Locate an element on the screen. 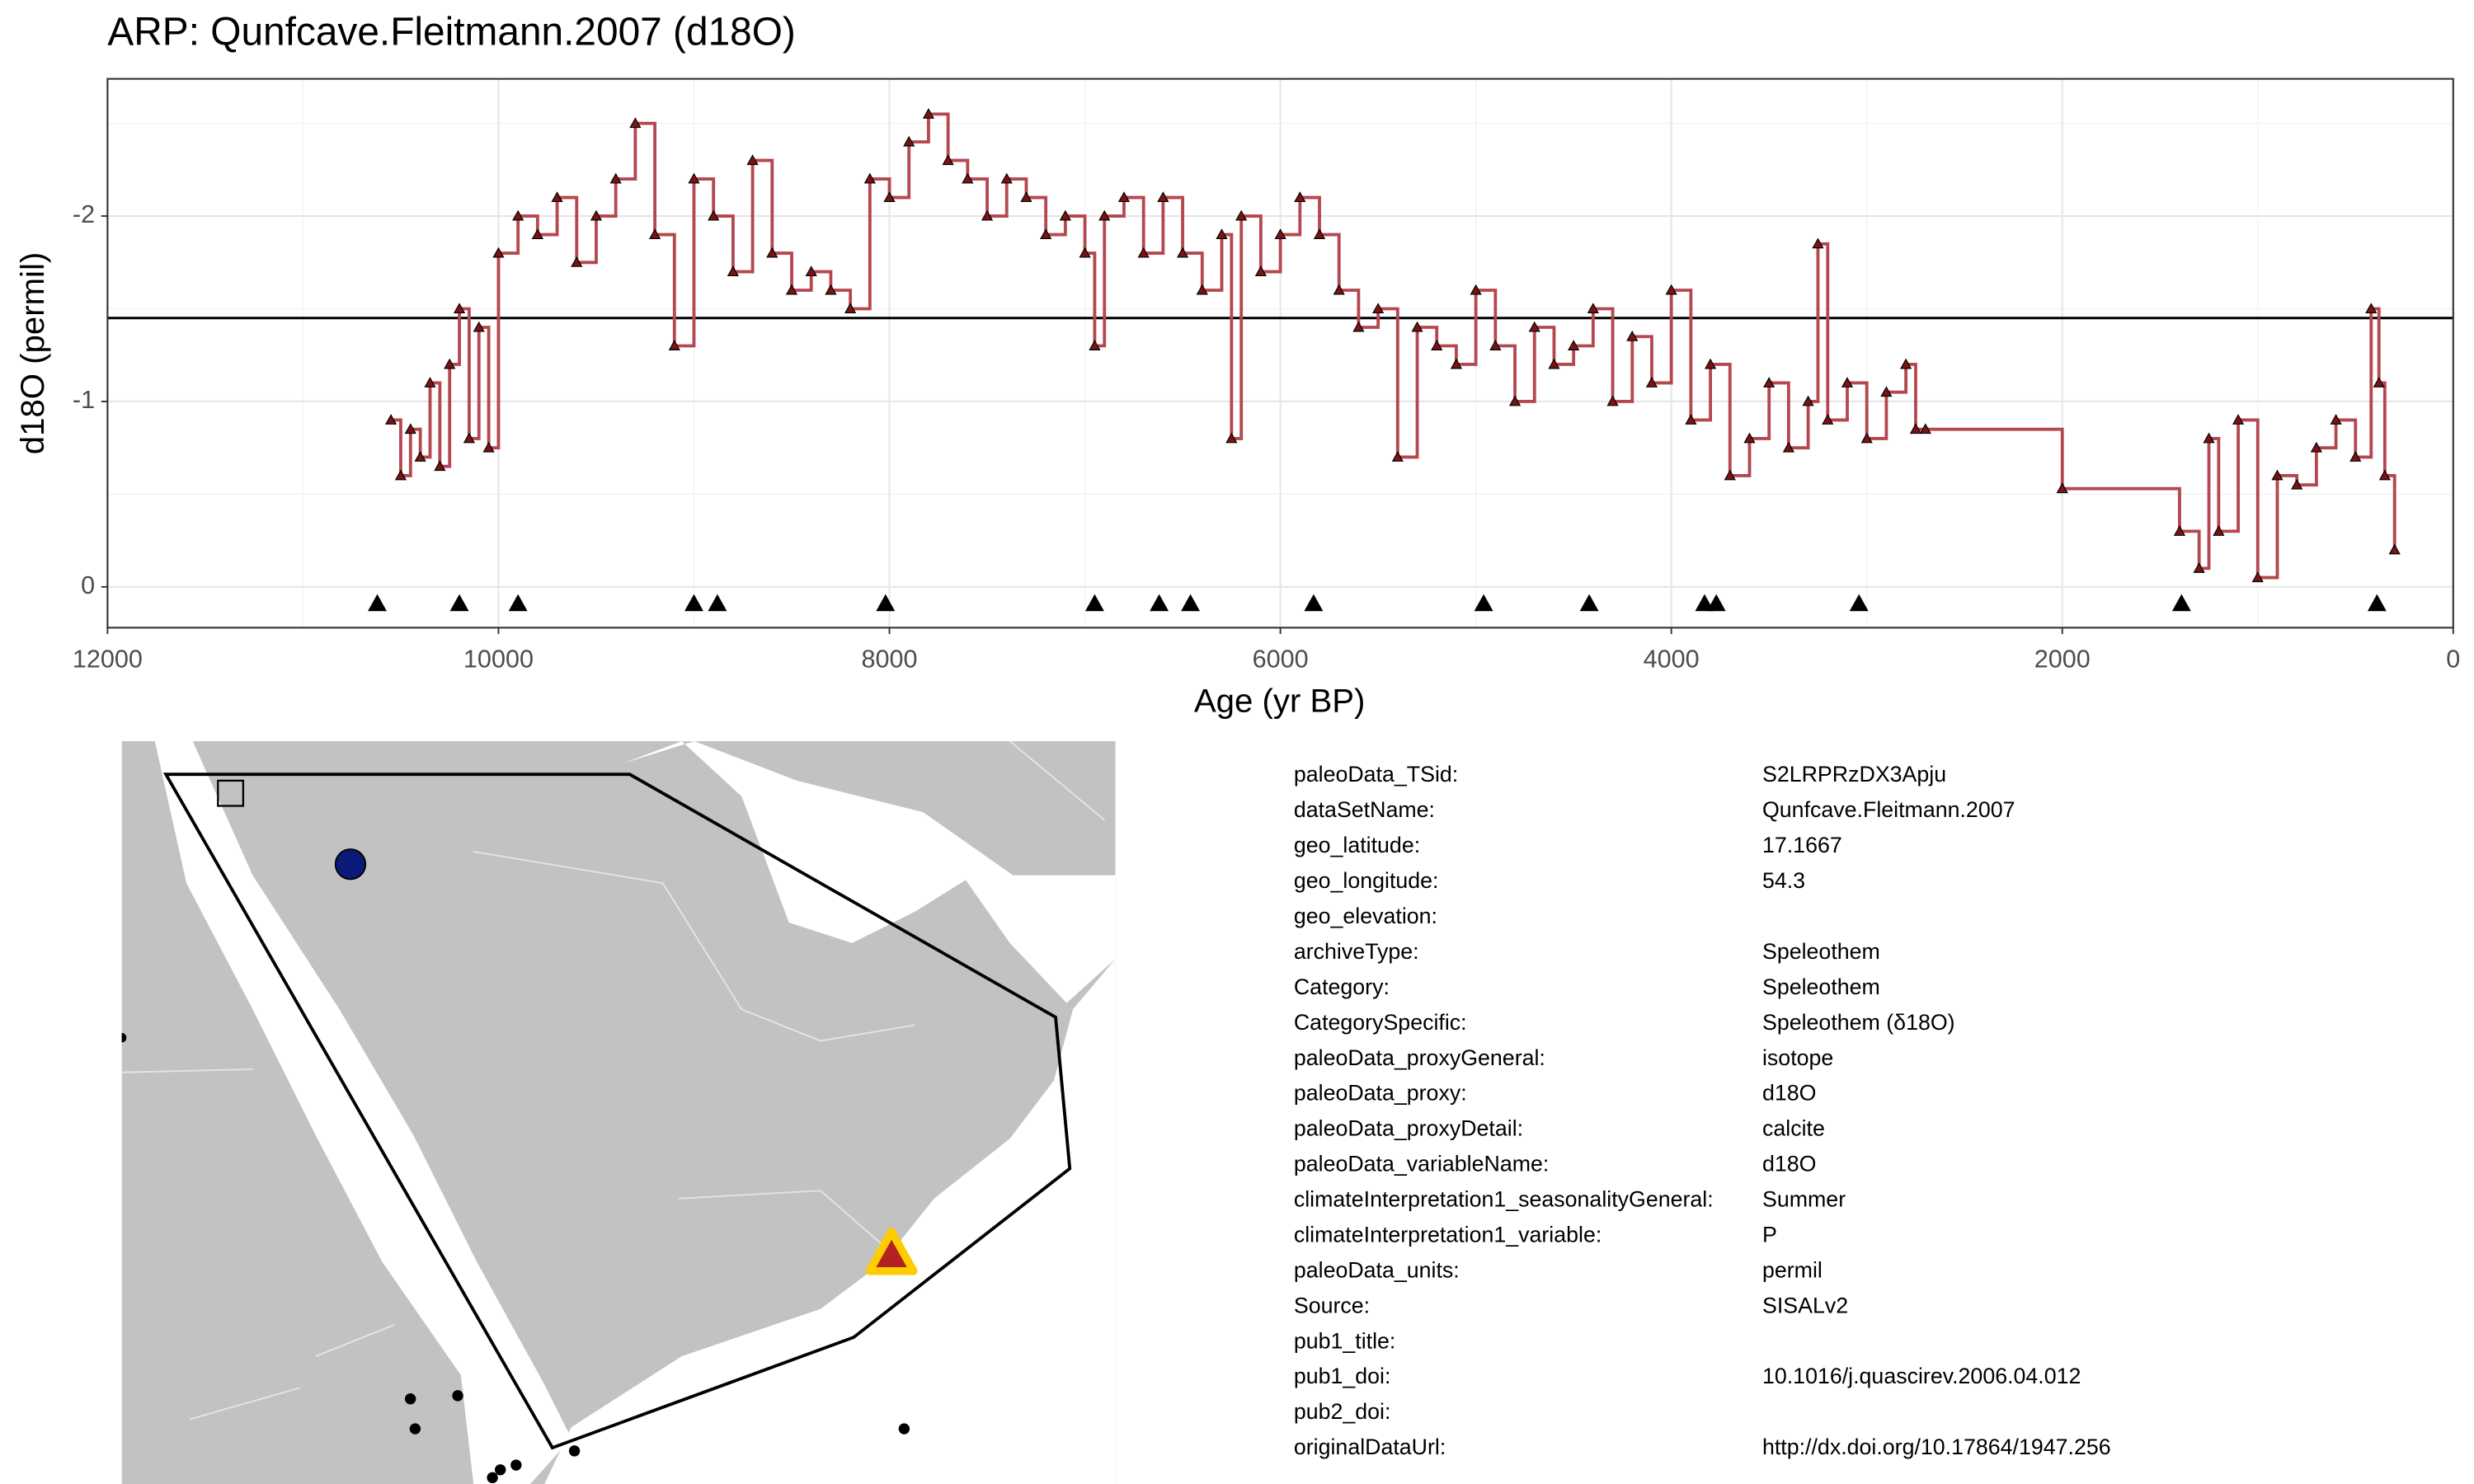 The height and width of the screenshot is (1484, 2474). y-tick-label: 0 is located at coordinates (88, 585).